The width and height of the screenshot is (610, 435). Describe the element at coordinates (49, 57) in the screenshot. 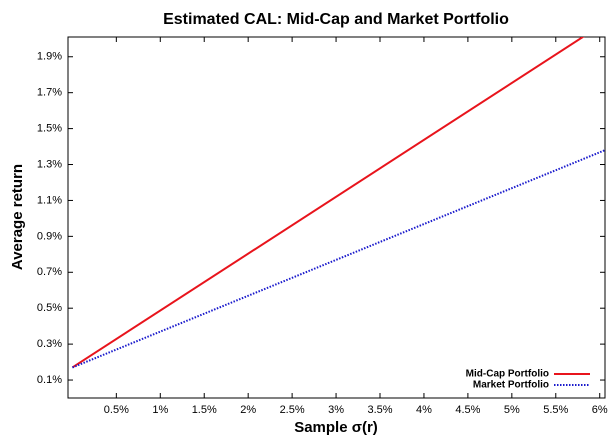

I see `y-tick-label: 1.9%` at that location.